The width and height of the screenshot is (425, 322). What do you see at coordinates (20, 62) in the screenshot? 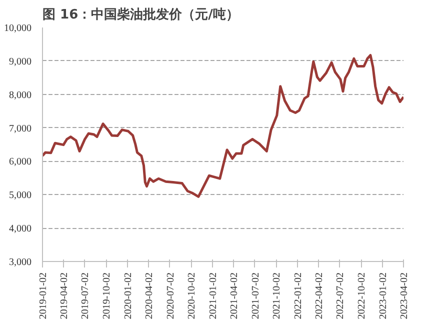
I see `y-tick-label: 9,000` at bounding box center [20, 62].